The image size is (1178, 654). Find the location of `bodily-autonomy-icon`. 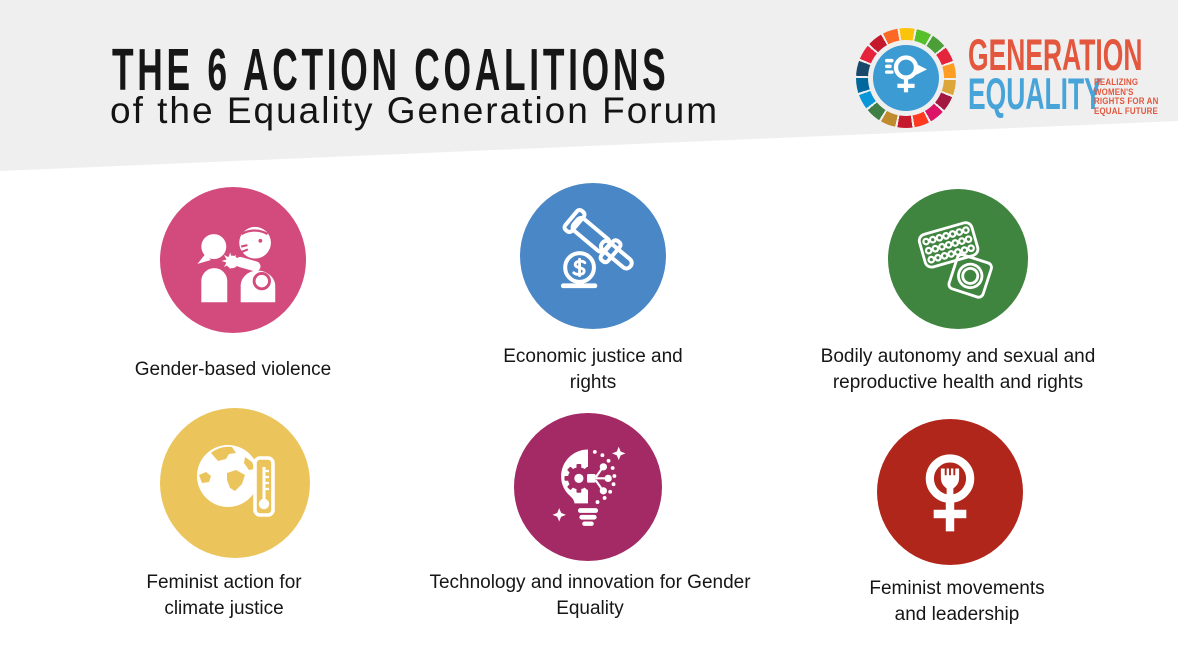

bodily-autonomy-icon is located at coordinates (955, 260).